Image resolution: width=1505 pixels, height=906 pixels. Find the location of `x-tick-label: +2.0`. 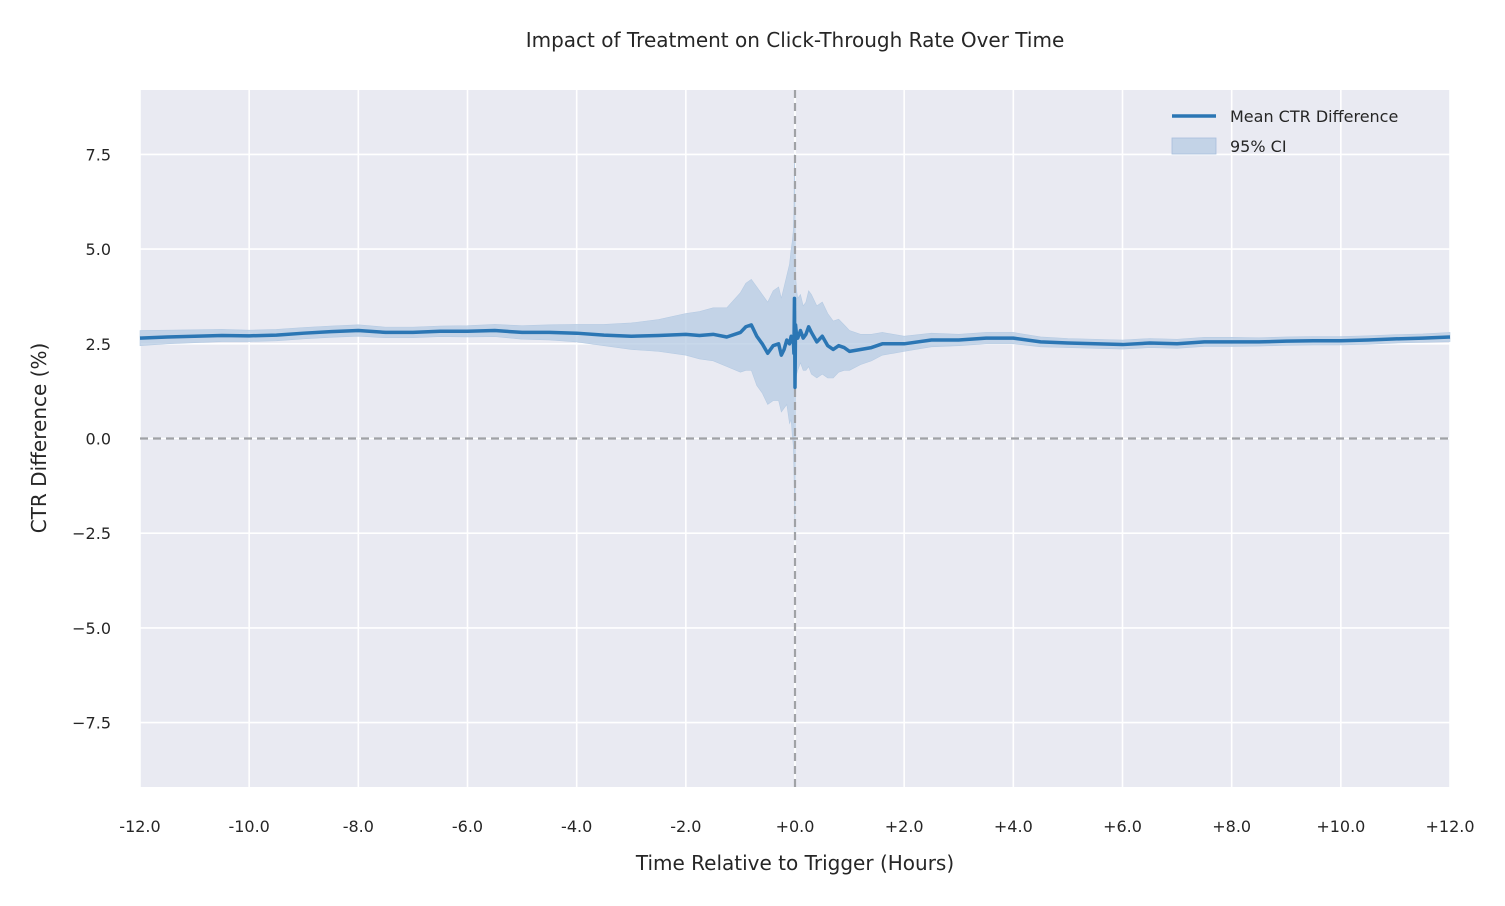

x-tick-label: +2.0 is located at coordinates (904, 826).